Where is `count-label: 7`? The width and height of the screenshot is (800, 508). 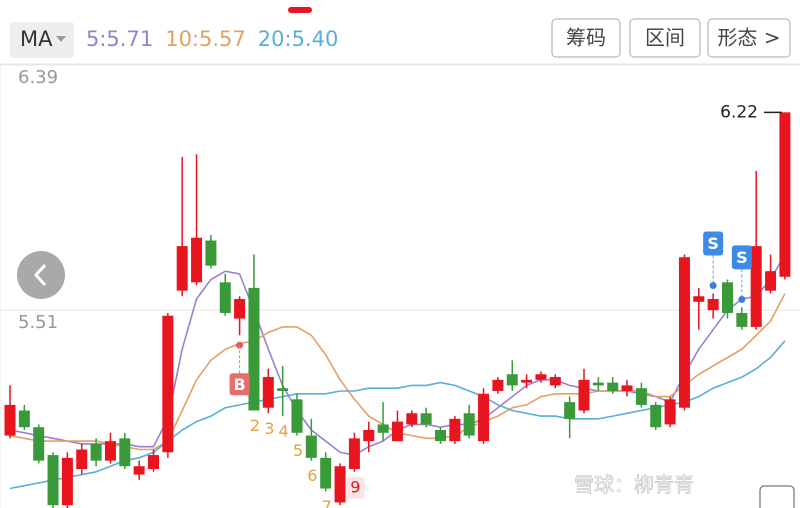 count-label: 7 is located at coordinates (327, 502).